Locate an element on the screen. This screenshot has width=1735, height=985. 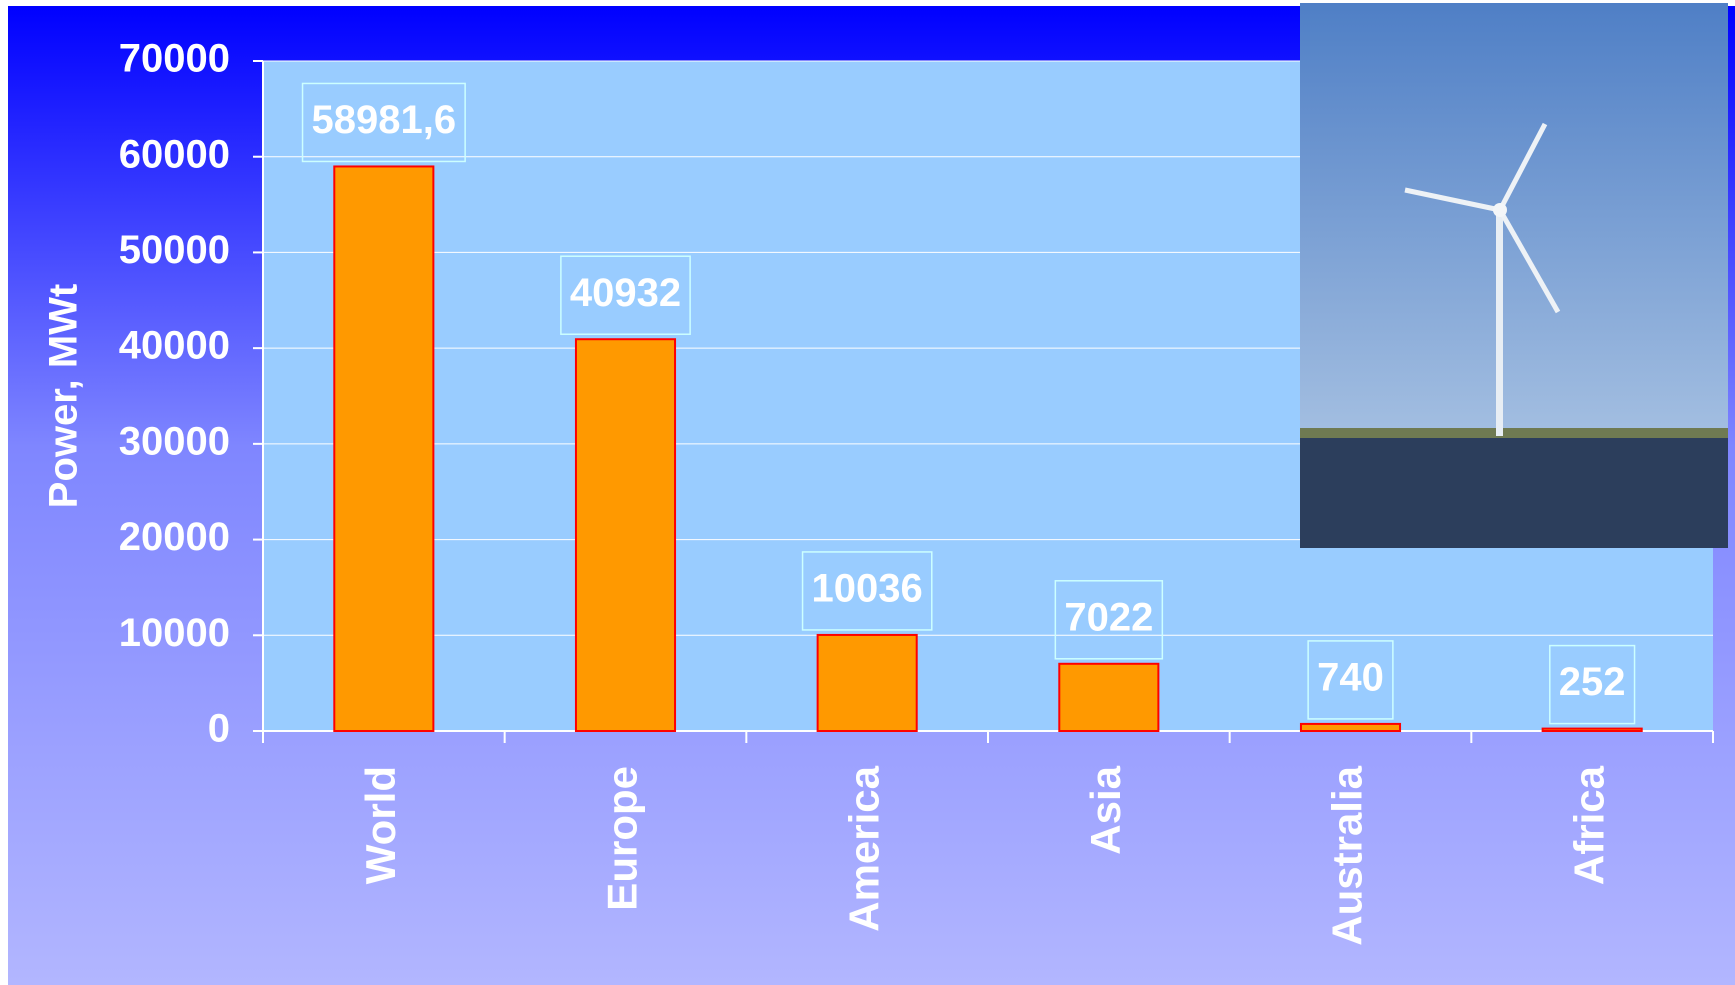
data-label: 58981,6 is located at coordinates (384, 120).